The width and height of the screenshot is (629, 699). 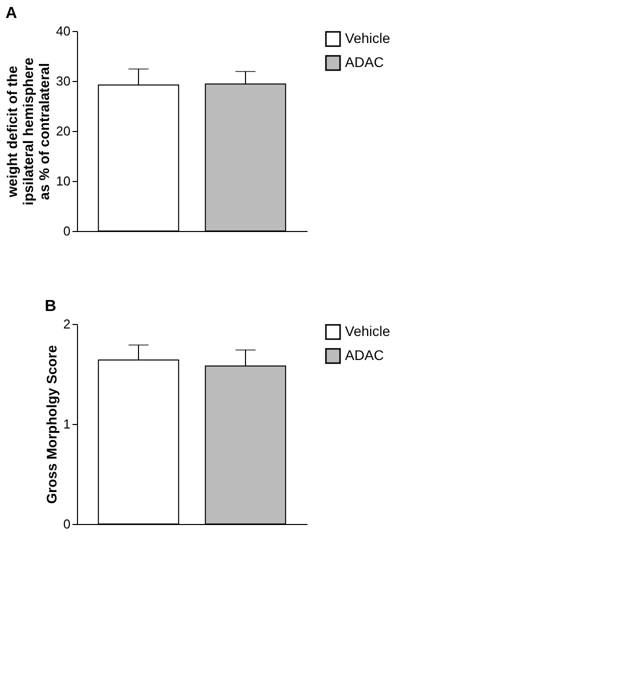 I want to click on y-tick-label: 30, so click(x=63, y=81).